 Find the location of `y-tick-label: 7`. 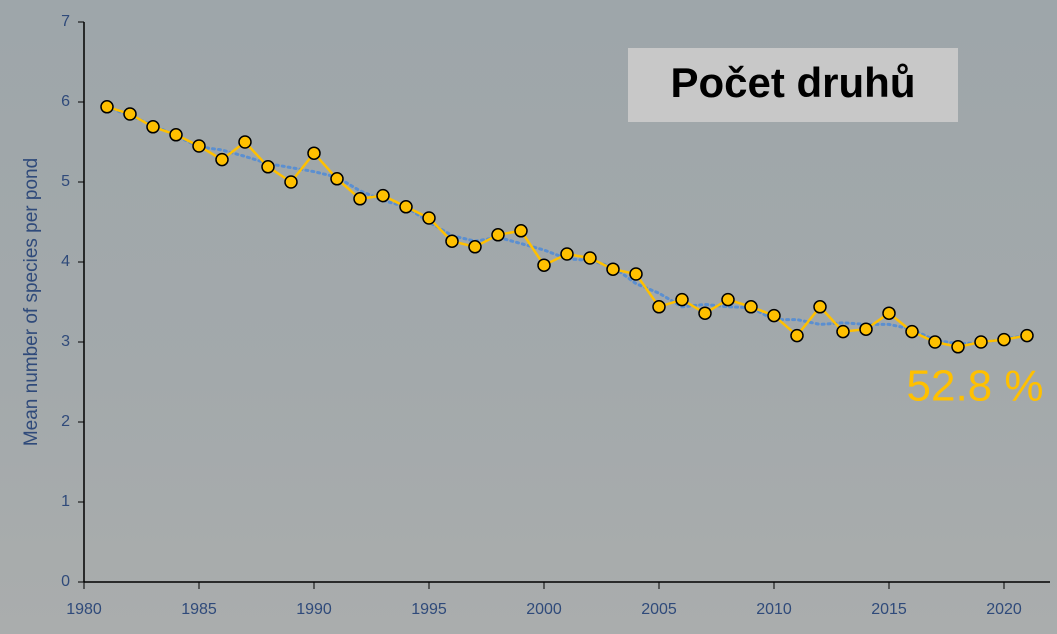

y-tick-label: 7 is located at coordinates (65, 21).